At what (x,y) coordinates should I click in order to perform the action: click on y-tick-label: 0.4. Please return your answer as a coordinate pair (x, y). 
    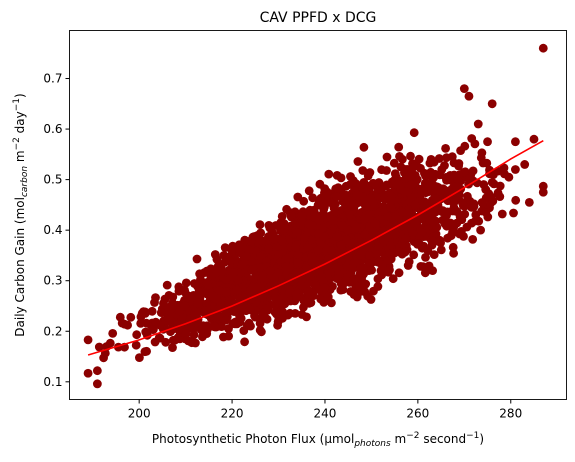
    Looking at the image, I should click on (52, 230).